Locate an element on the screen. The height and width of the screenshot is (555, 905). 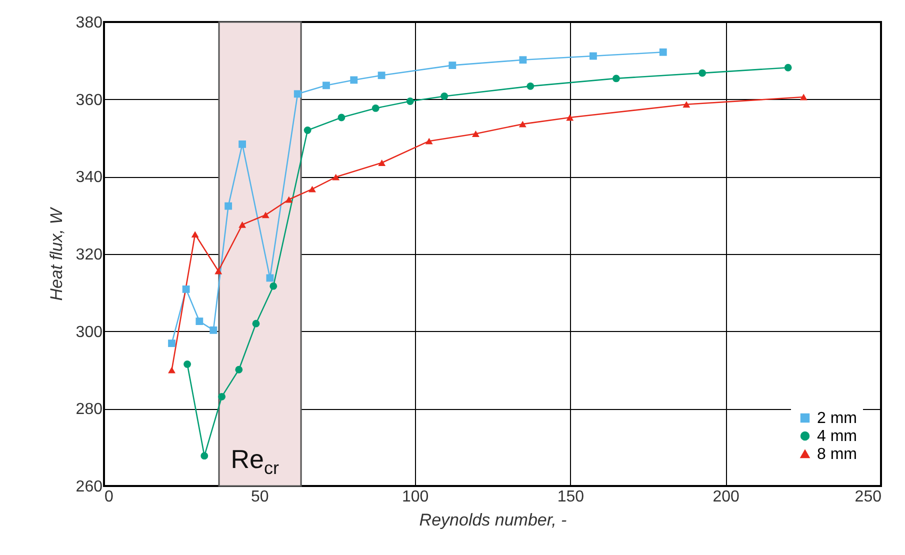
y-axis-title: Heat flux, W is located at coordinates (56, 253).